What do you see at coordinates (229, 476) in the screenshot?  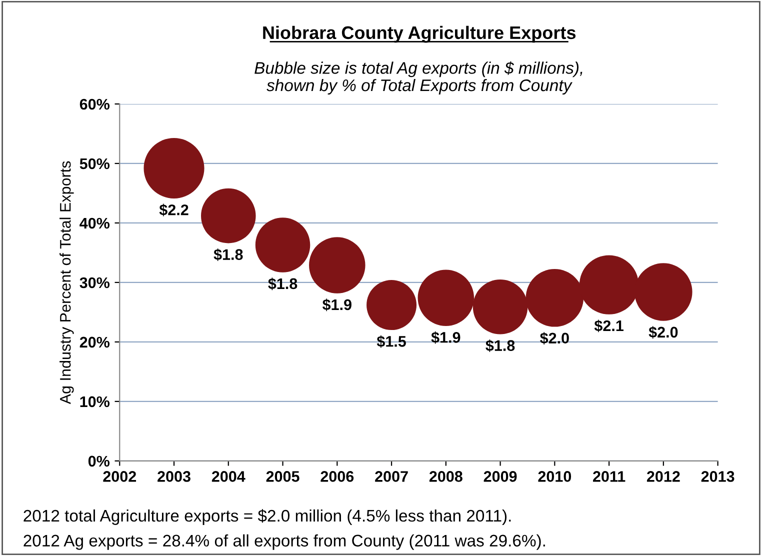 I see `x-tick-label: 2004` at bounding box center [229, 476].